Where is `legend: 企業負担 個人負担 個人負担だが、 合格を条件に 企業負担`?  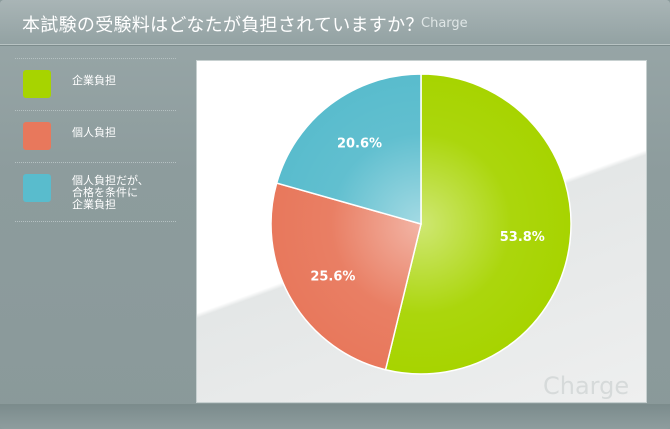 legend: 企業負担 個人負担 個人負担だが、 合格を条件に 企業負担 is located at coordinates (95, 140).